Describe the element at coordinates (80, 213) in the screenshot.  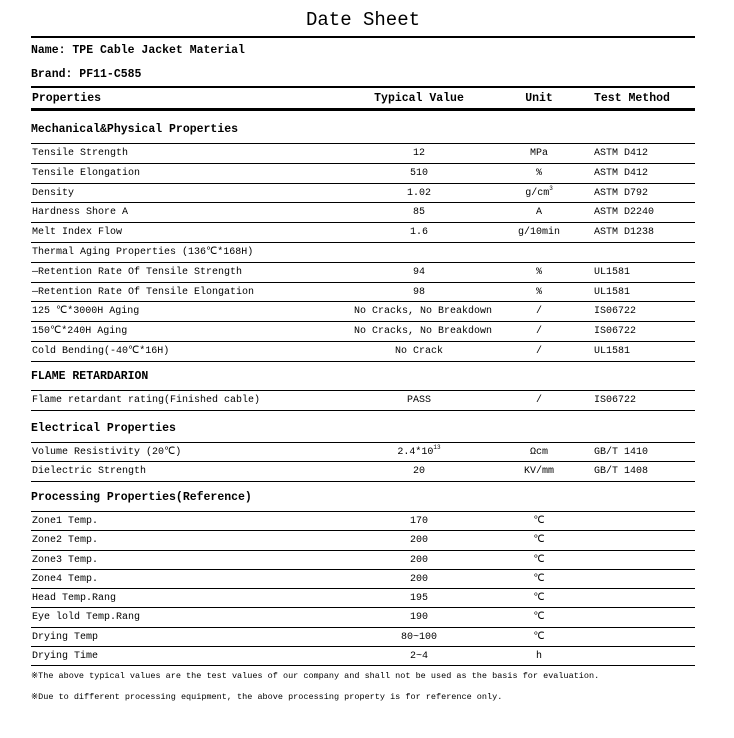
I see `property-name-text: Hardness Shore A` at that location.